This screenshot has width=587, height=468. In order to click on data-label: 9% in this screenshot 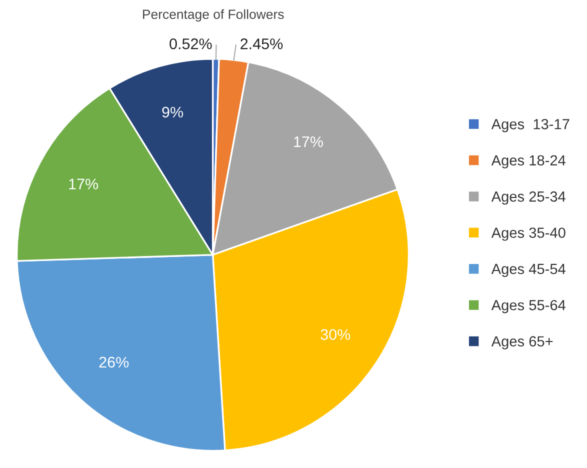, I will do `click(173, 112)`.